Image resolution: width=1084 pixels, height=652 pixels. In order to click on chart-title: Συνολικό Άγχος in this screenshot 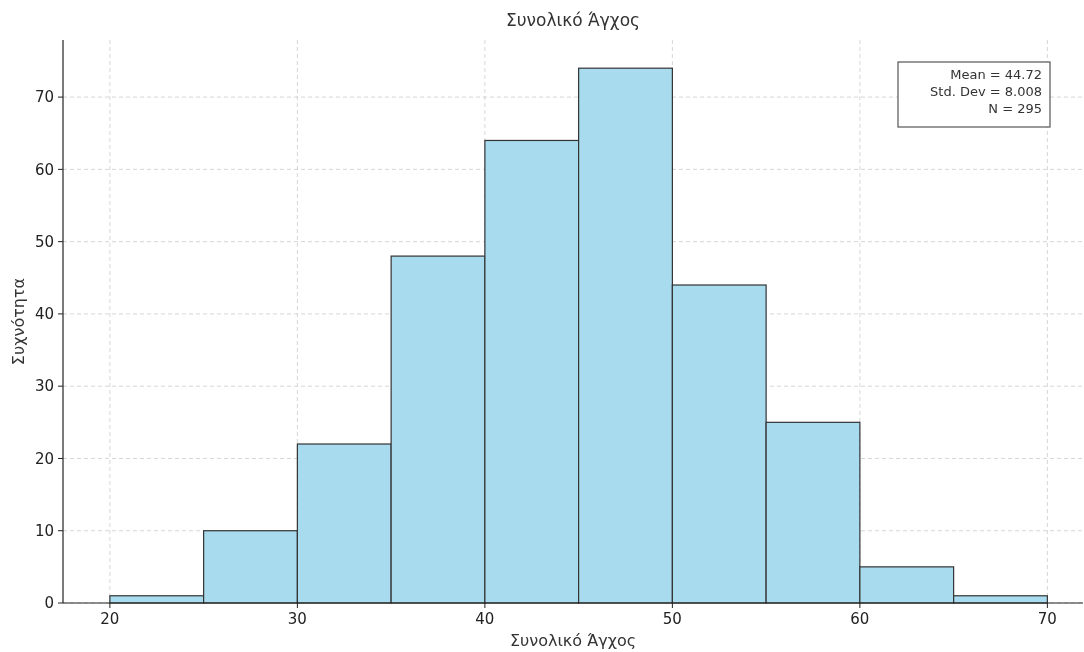, I will do `click(573, 20)`.